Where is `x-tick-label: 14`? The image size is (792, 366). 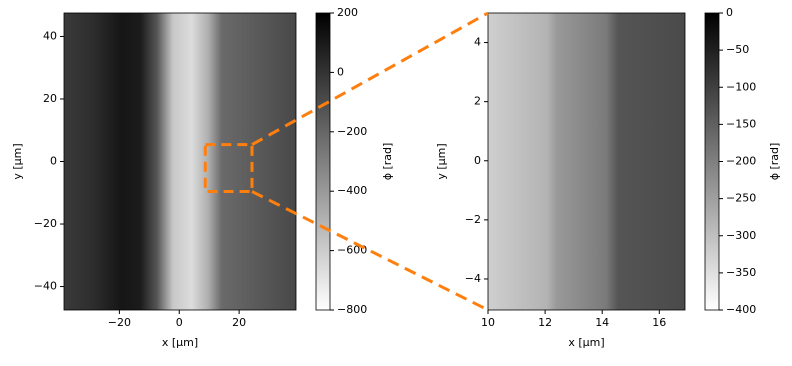
x-tick-label: 14 is located at coordinates (602, 322).